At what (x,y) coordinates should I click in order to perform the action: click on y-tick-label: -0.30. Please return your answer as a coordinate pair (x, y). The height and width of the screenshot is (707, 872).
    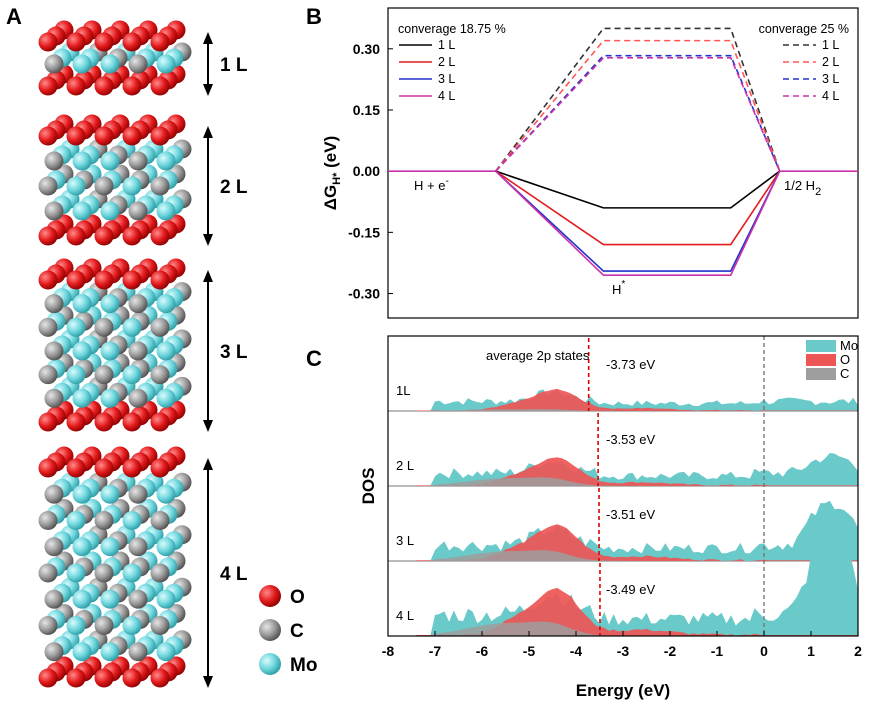
    Looking at the image, I should click on (364, 294).